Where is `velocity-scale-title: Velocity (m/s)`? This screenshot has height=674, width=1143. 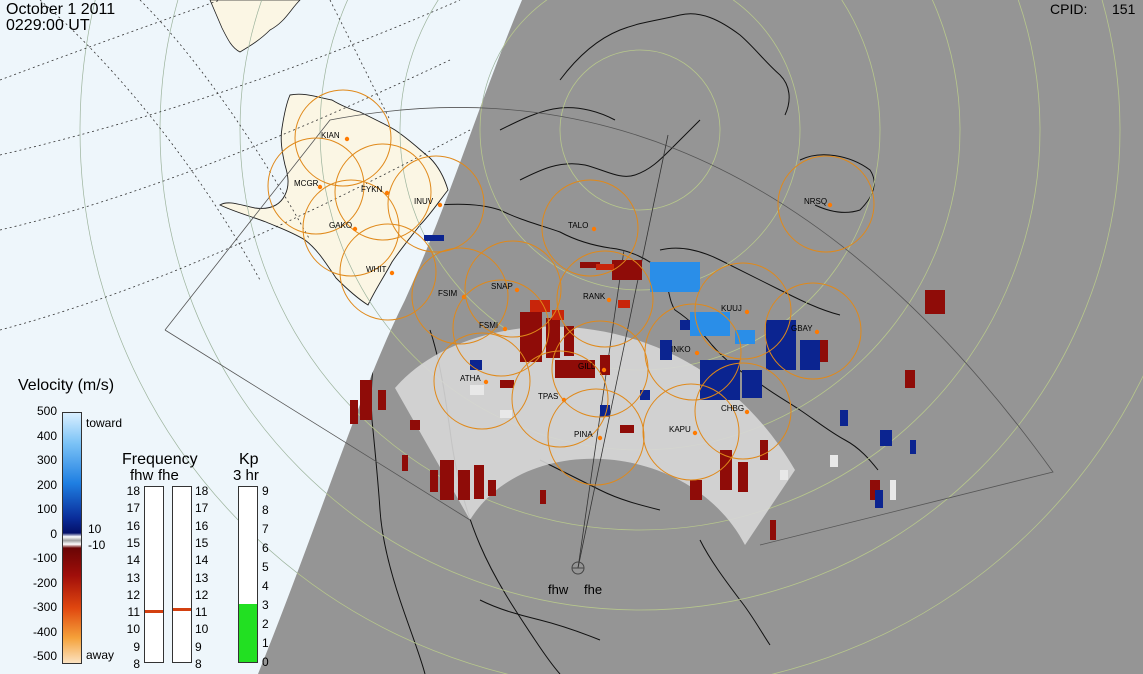 velocity-scale-title: Velocity (m/s) is located at coordinates (66, 385).